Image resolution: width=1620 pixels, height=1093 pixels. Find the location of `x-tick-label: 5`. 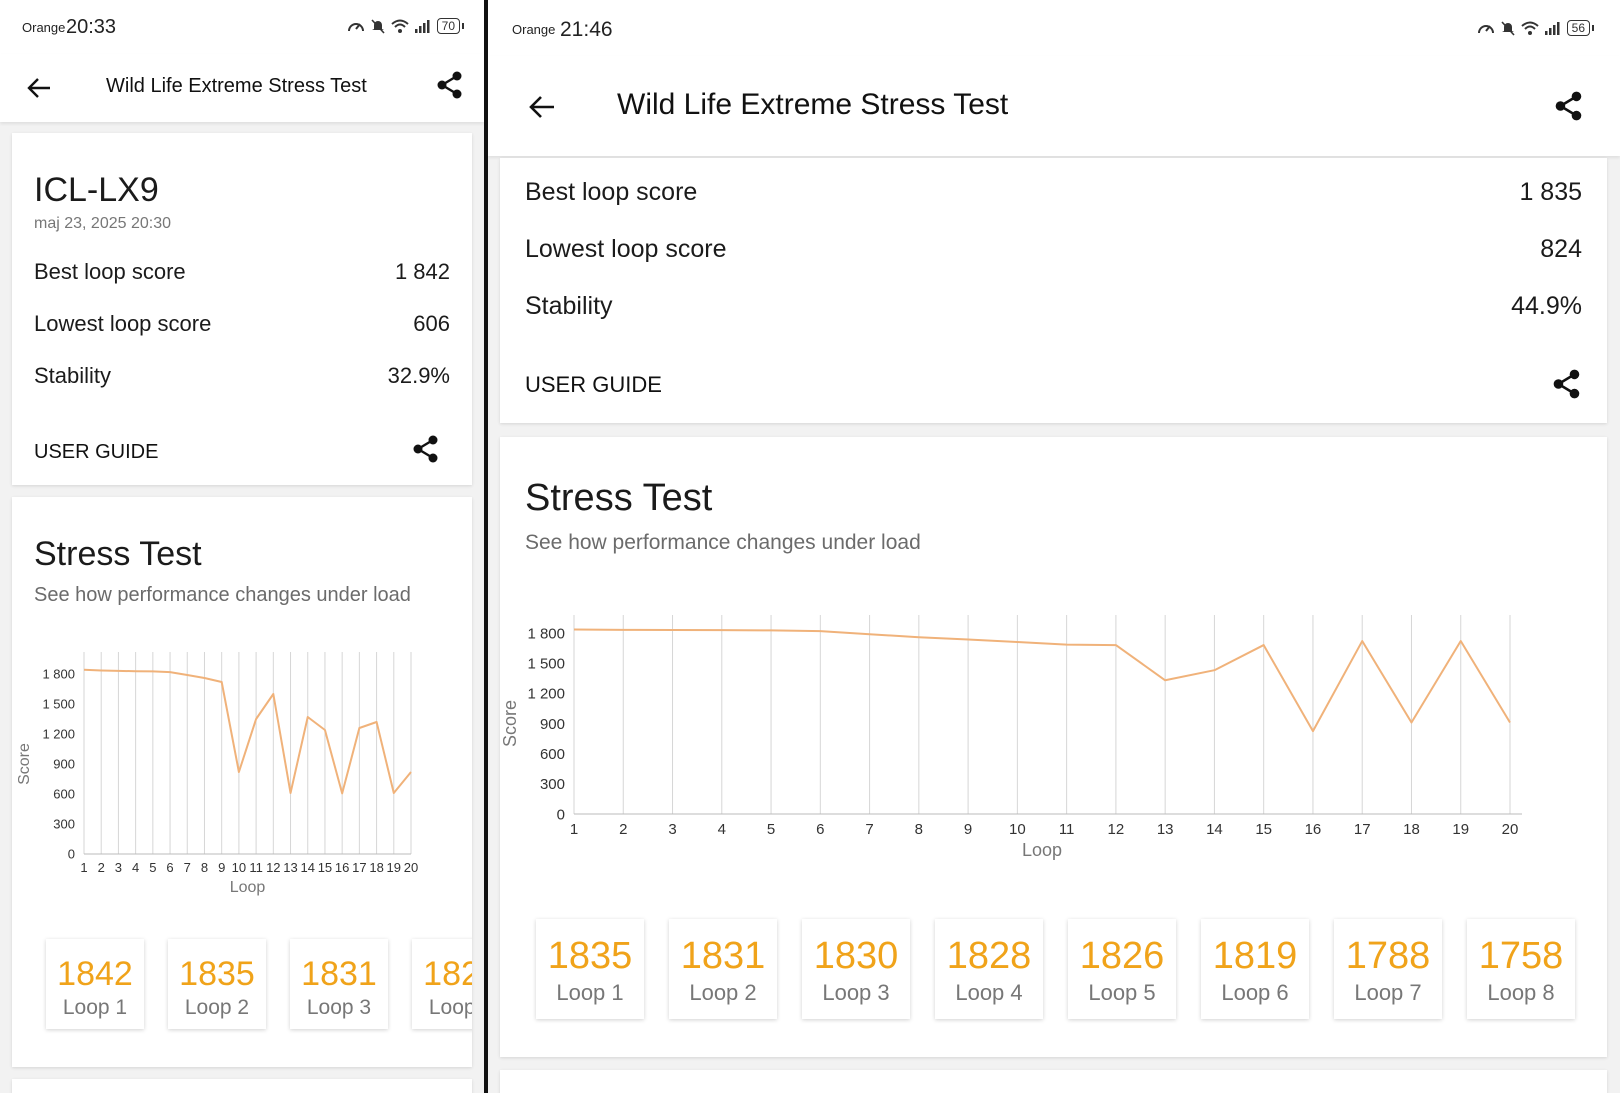

x-tick-label: 5 is located at coordinates (152, 867).